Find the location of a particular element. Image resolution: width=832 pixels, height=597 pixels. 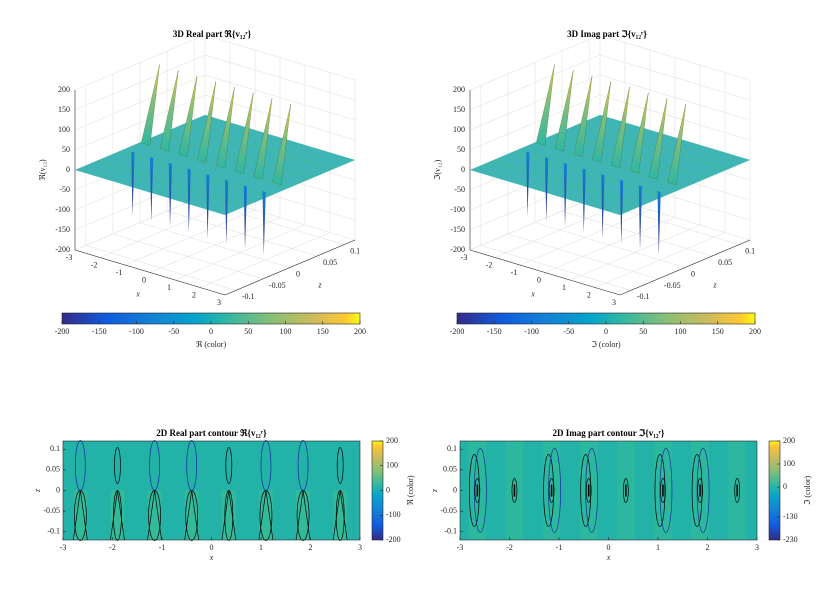

x-tick-label: 0 is located at coordinates (144, 279).